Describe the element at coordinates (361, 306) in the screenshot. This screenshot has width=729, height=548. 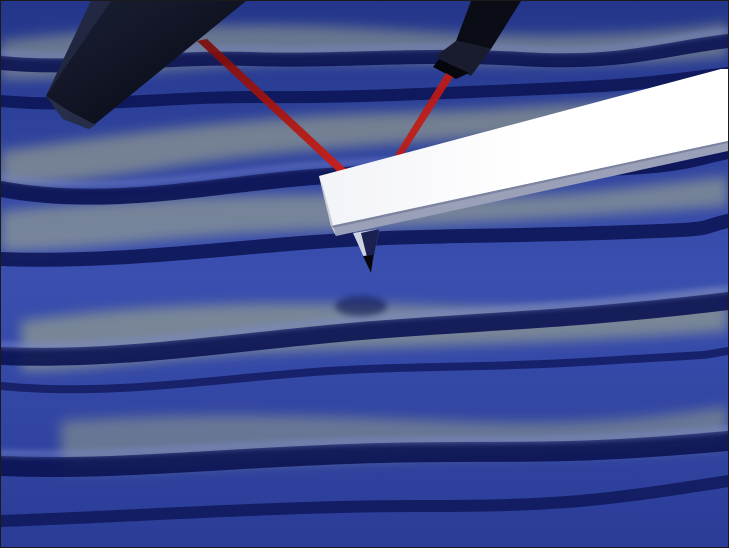
I see `tip-shadow` at that location.